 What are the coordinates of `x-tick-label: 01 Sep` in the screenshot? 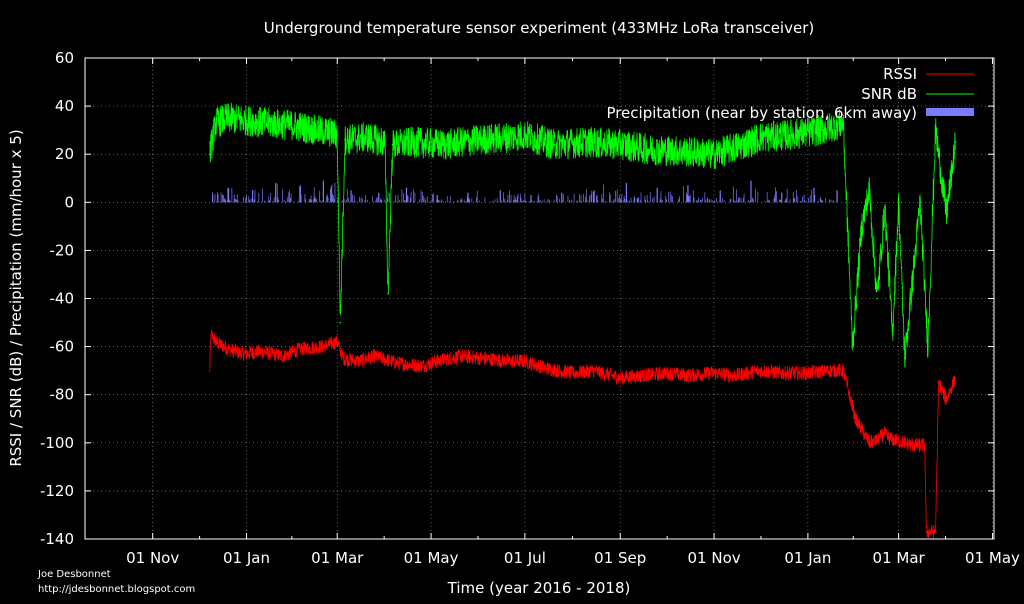 It's located at (620, 558).